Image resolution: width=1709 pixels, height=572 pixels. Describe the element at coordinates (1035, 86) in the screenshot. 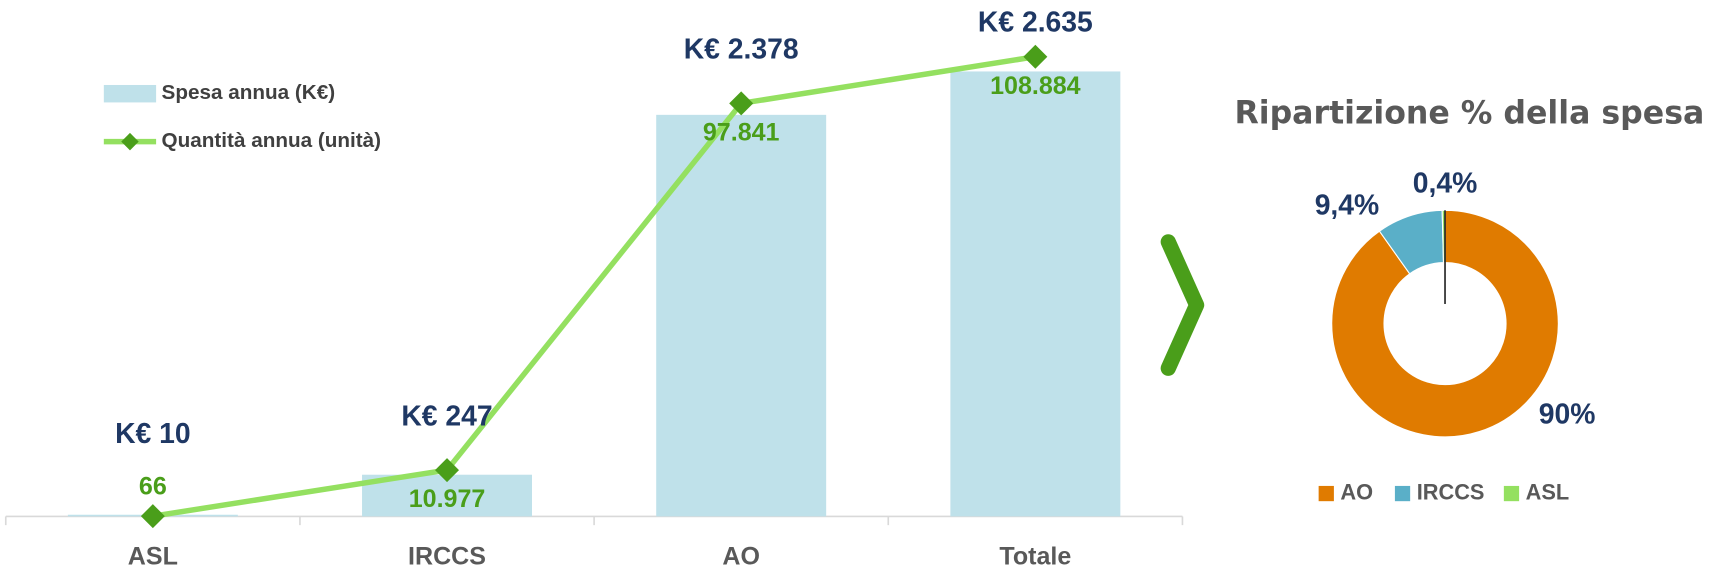

I see `line-value-label: 108.884` at that location.